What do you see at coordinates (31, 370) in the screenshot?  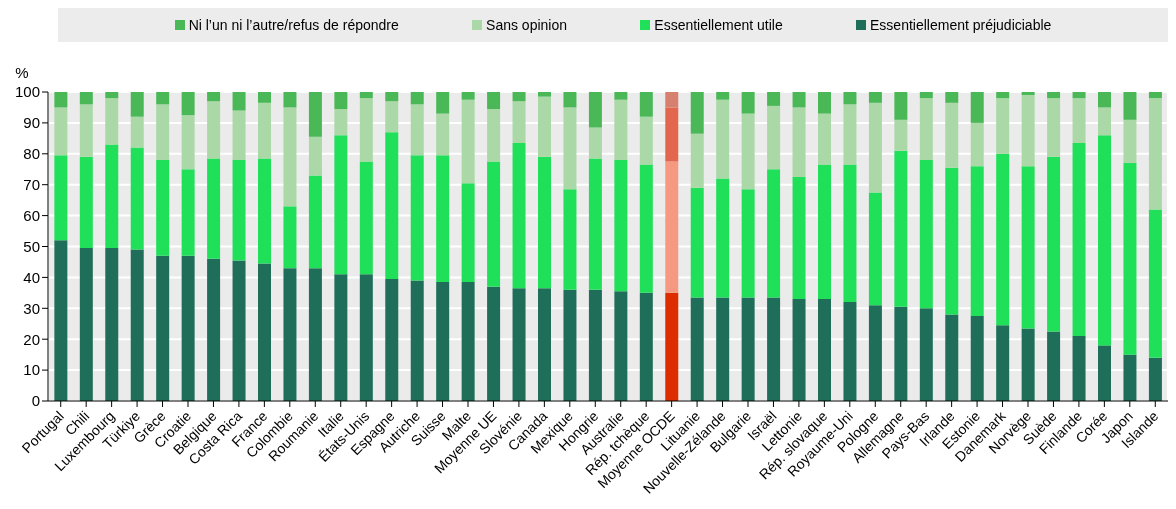 I see `y-tick-label: 10` at bounding box center [31, 370].